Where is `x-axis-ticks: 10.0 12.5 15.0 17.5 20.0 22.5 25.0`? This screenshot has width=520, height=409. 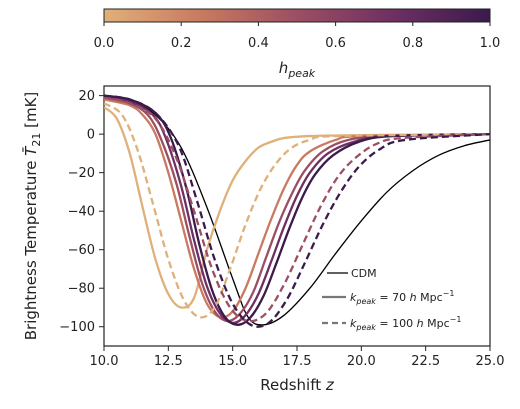 x-axis-ticks: 10.0 12.5 15.0 17.5 20.0 22.5 25.0 is located at coordinates (297, 357).